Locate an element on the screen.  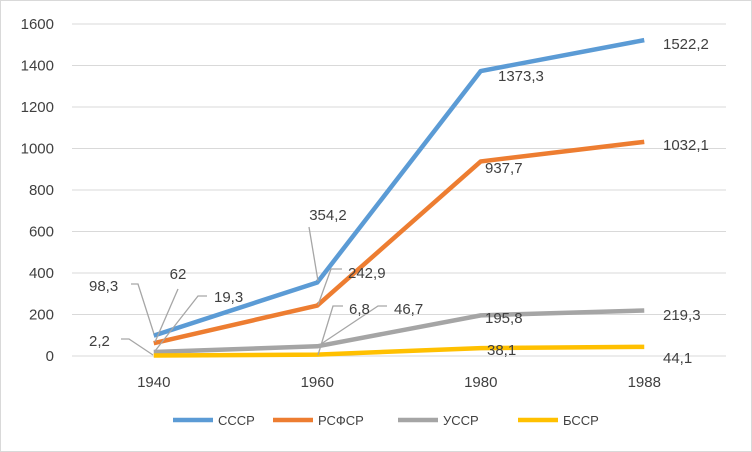
legend-label: БССР is located at coordinates (581, 420).